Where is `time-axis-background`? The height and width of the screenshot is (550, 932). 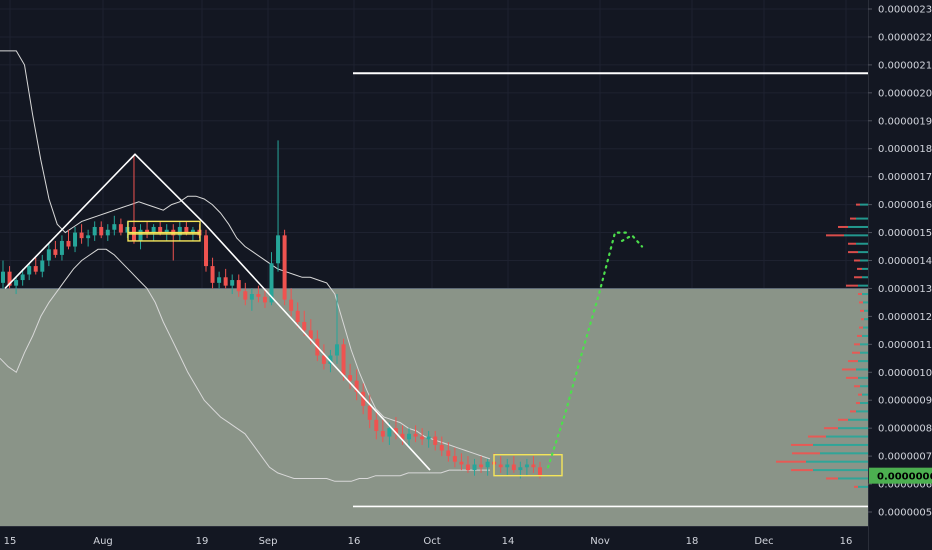 time-axis-background is located at coordinates (434, 538).